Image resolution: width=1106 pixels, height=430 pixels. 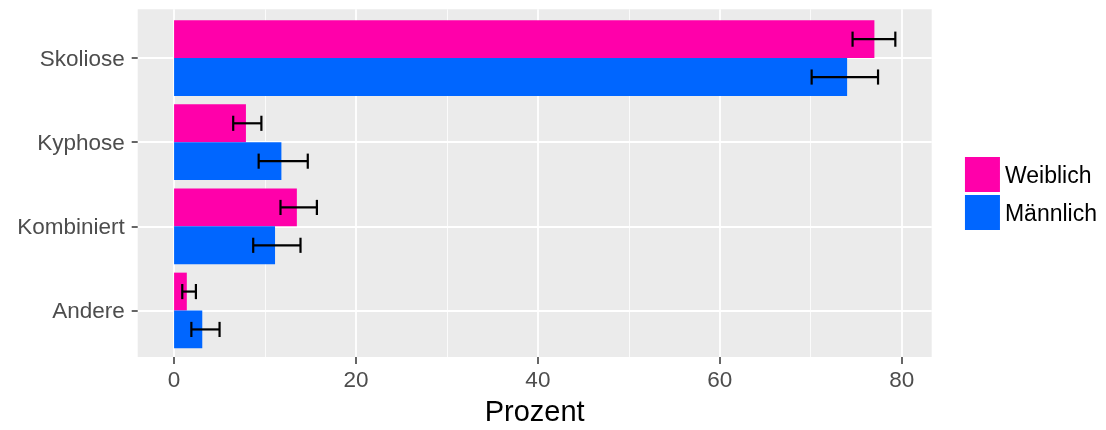 What do you see at coordinates (71, 226) in the screenshot?
I see `y-tick-label: Kombiniert` at bounding box center [71, 226].